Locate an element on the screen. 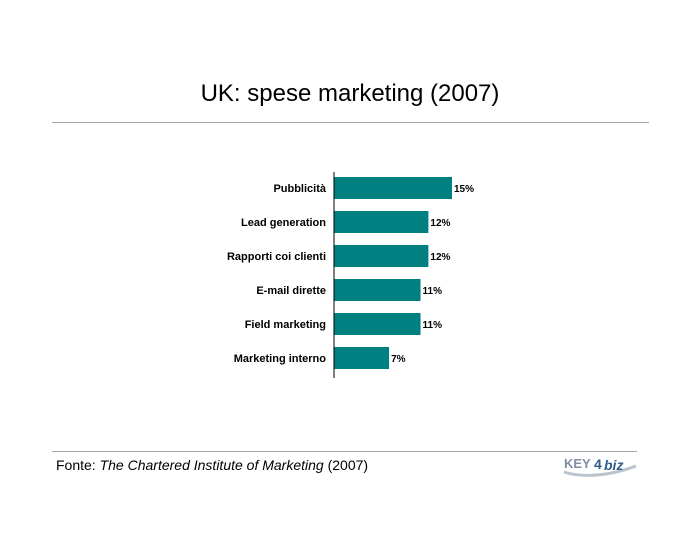 The height and width of the screenshot is (550, 700). key4biz-logo: KEY 4 biz is located at coordinates (600, 466).